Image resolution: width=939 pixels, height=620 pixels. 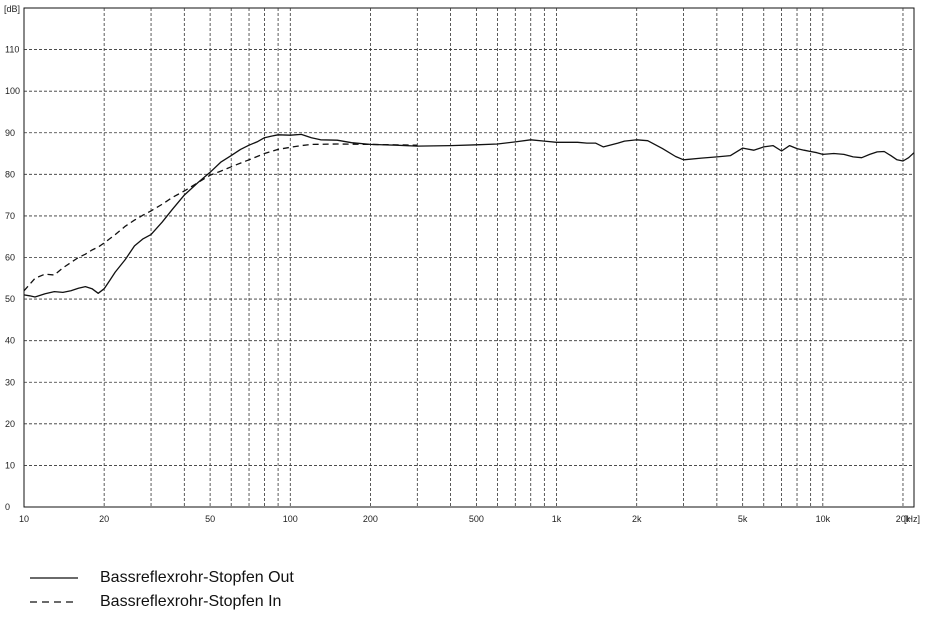 What do you see at coordinates (823, 519) in the screenshot?
I see `x-tick-label-9: 10k` at bounding box center [823, 519].